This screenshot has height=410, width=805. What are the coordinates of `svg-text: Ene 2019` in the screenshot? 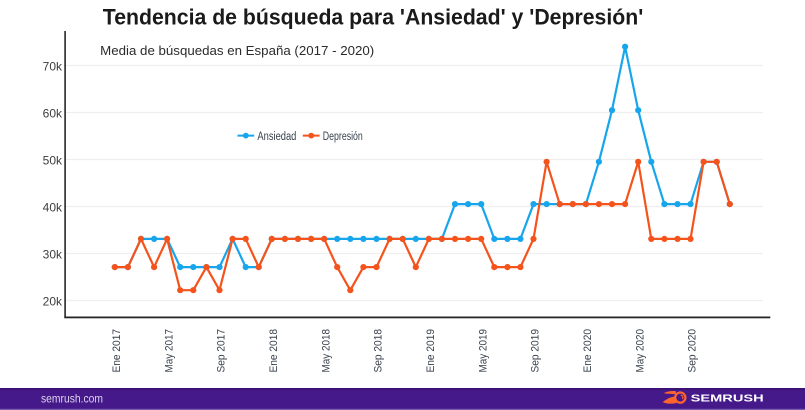 It's located at (431, 351).